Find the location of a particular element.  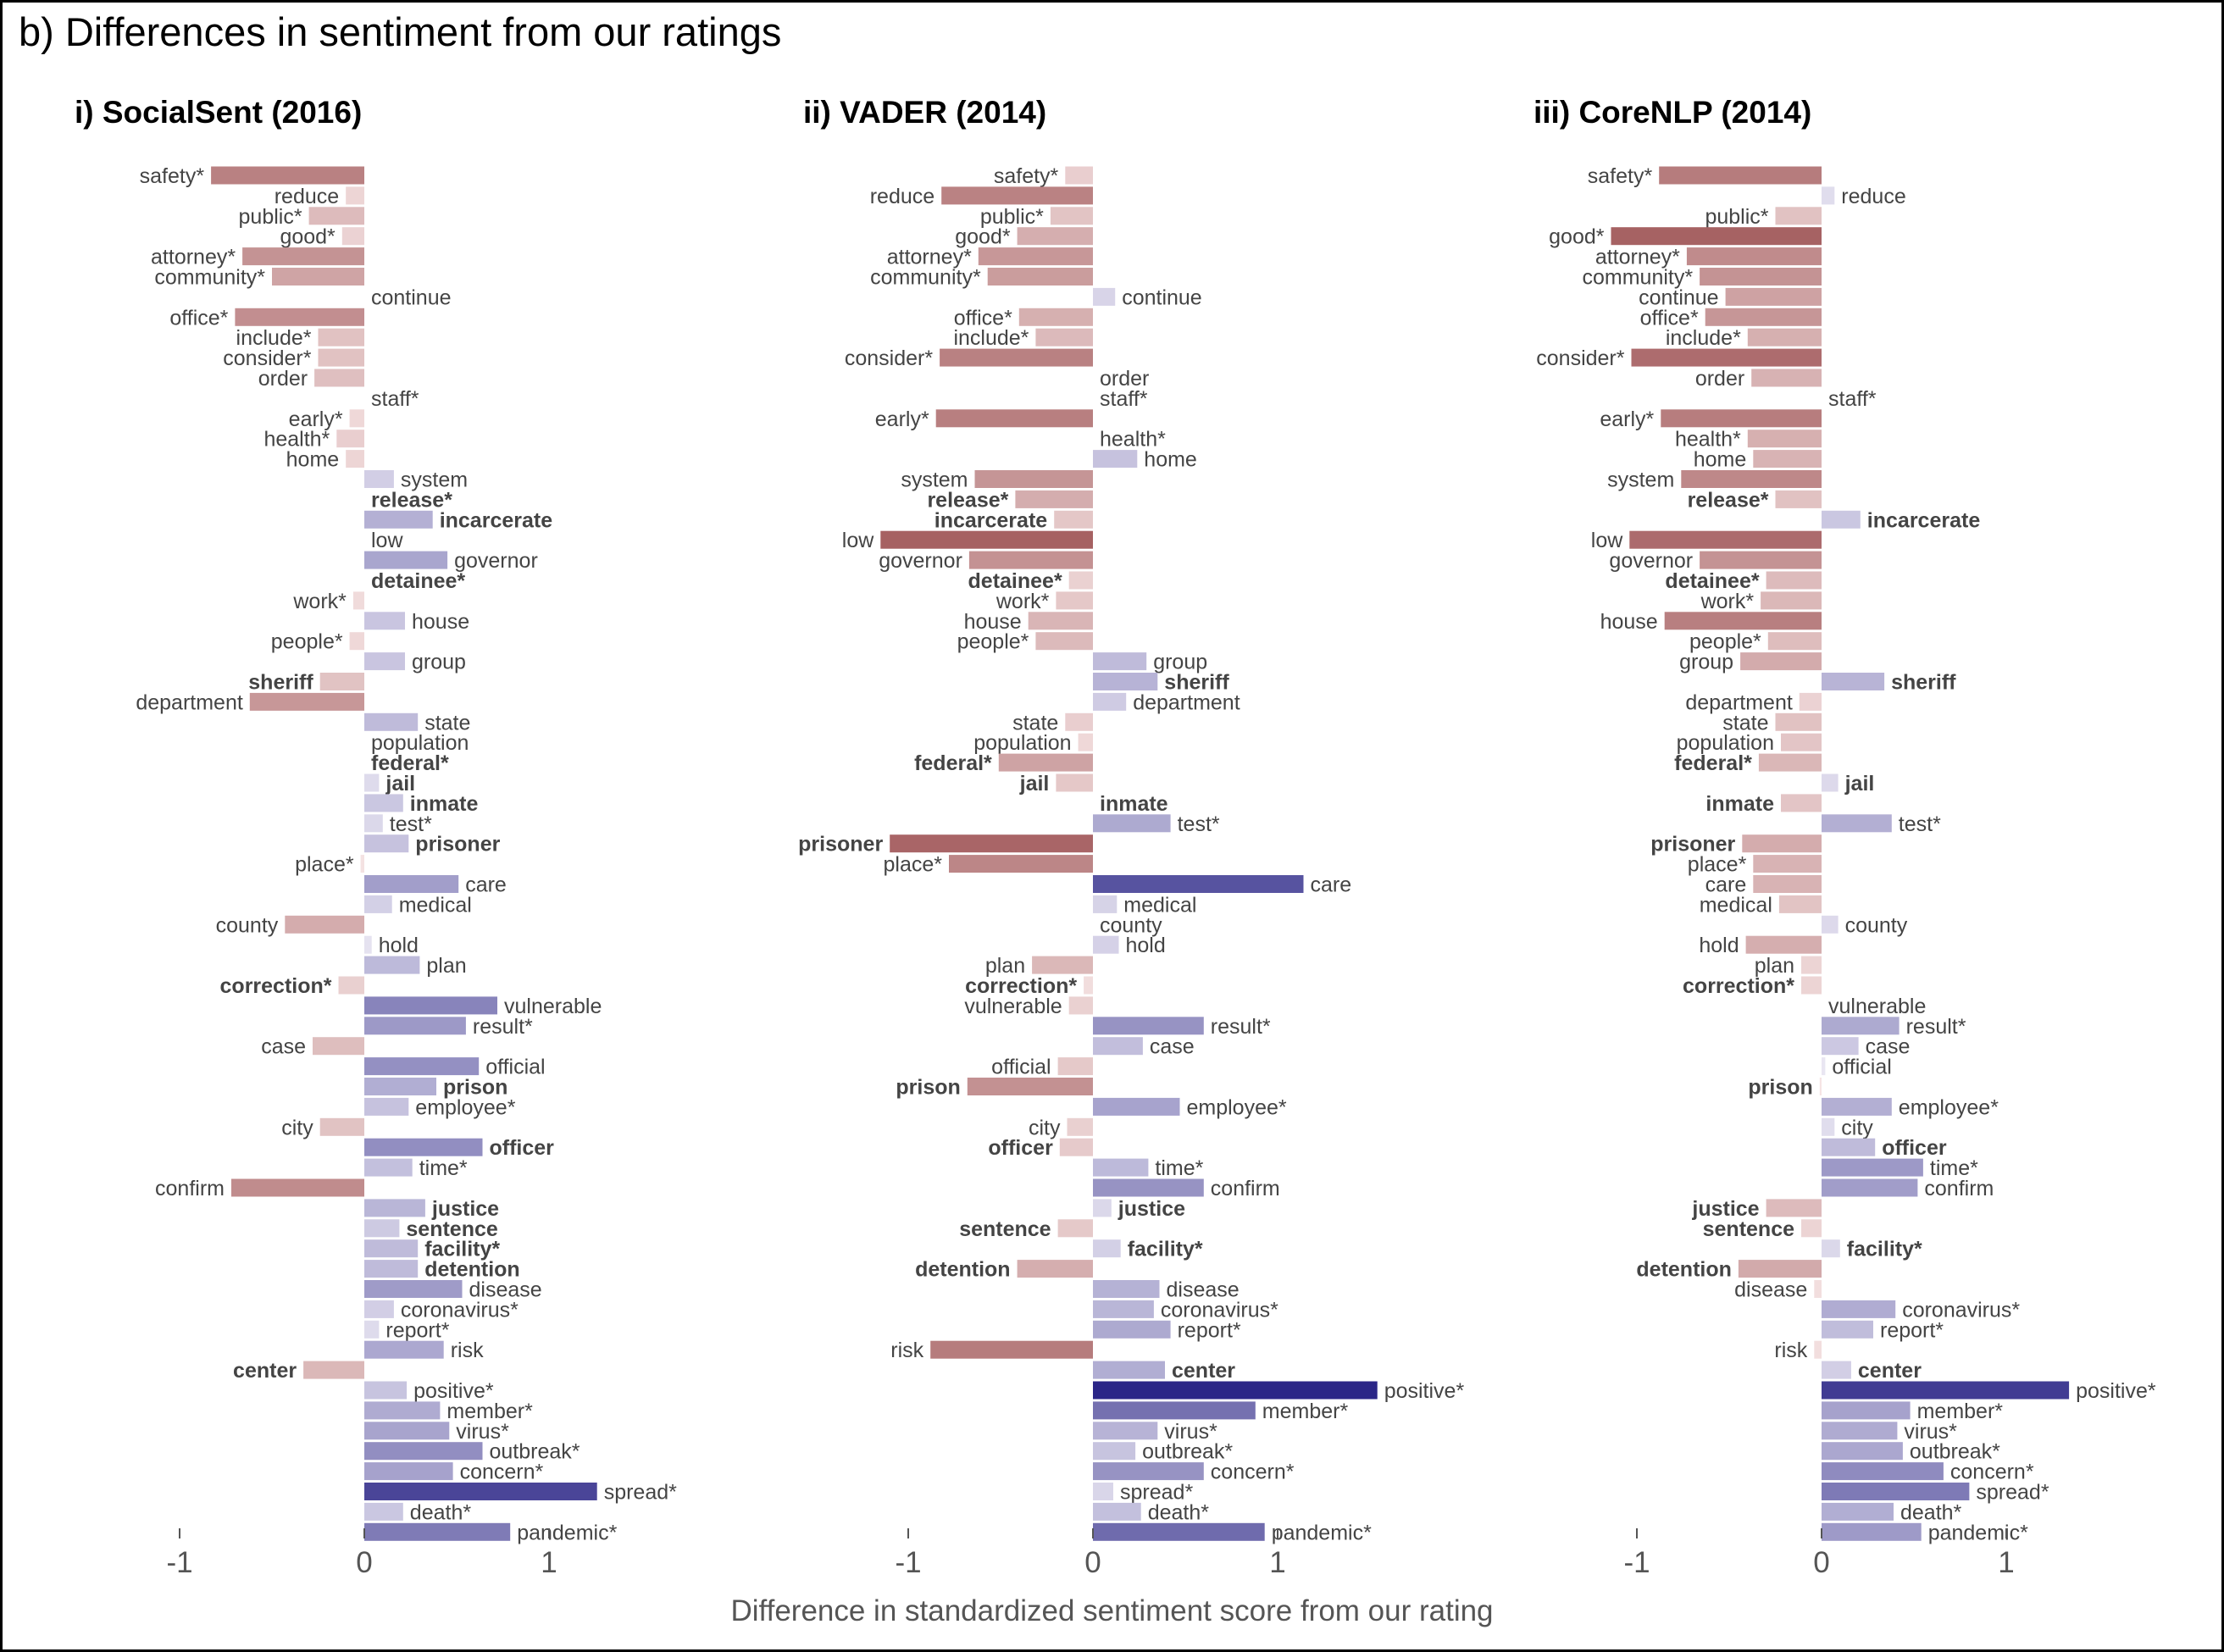

bar-label: reduce is located at coordinates (307, 196).